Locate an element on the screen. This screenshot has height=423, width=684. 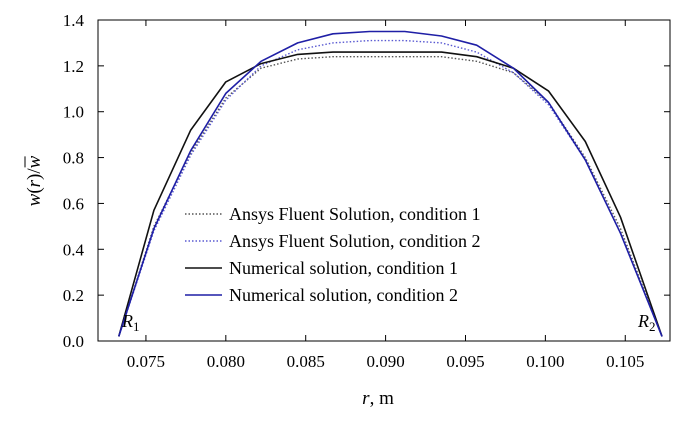
y-label-wbar: w is located at coordinates (34, 161).